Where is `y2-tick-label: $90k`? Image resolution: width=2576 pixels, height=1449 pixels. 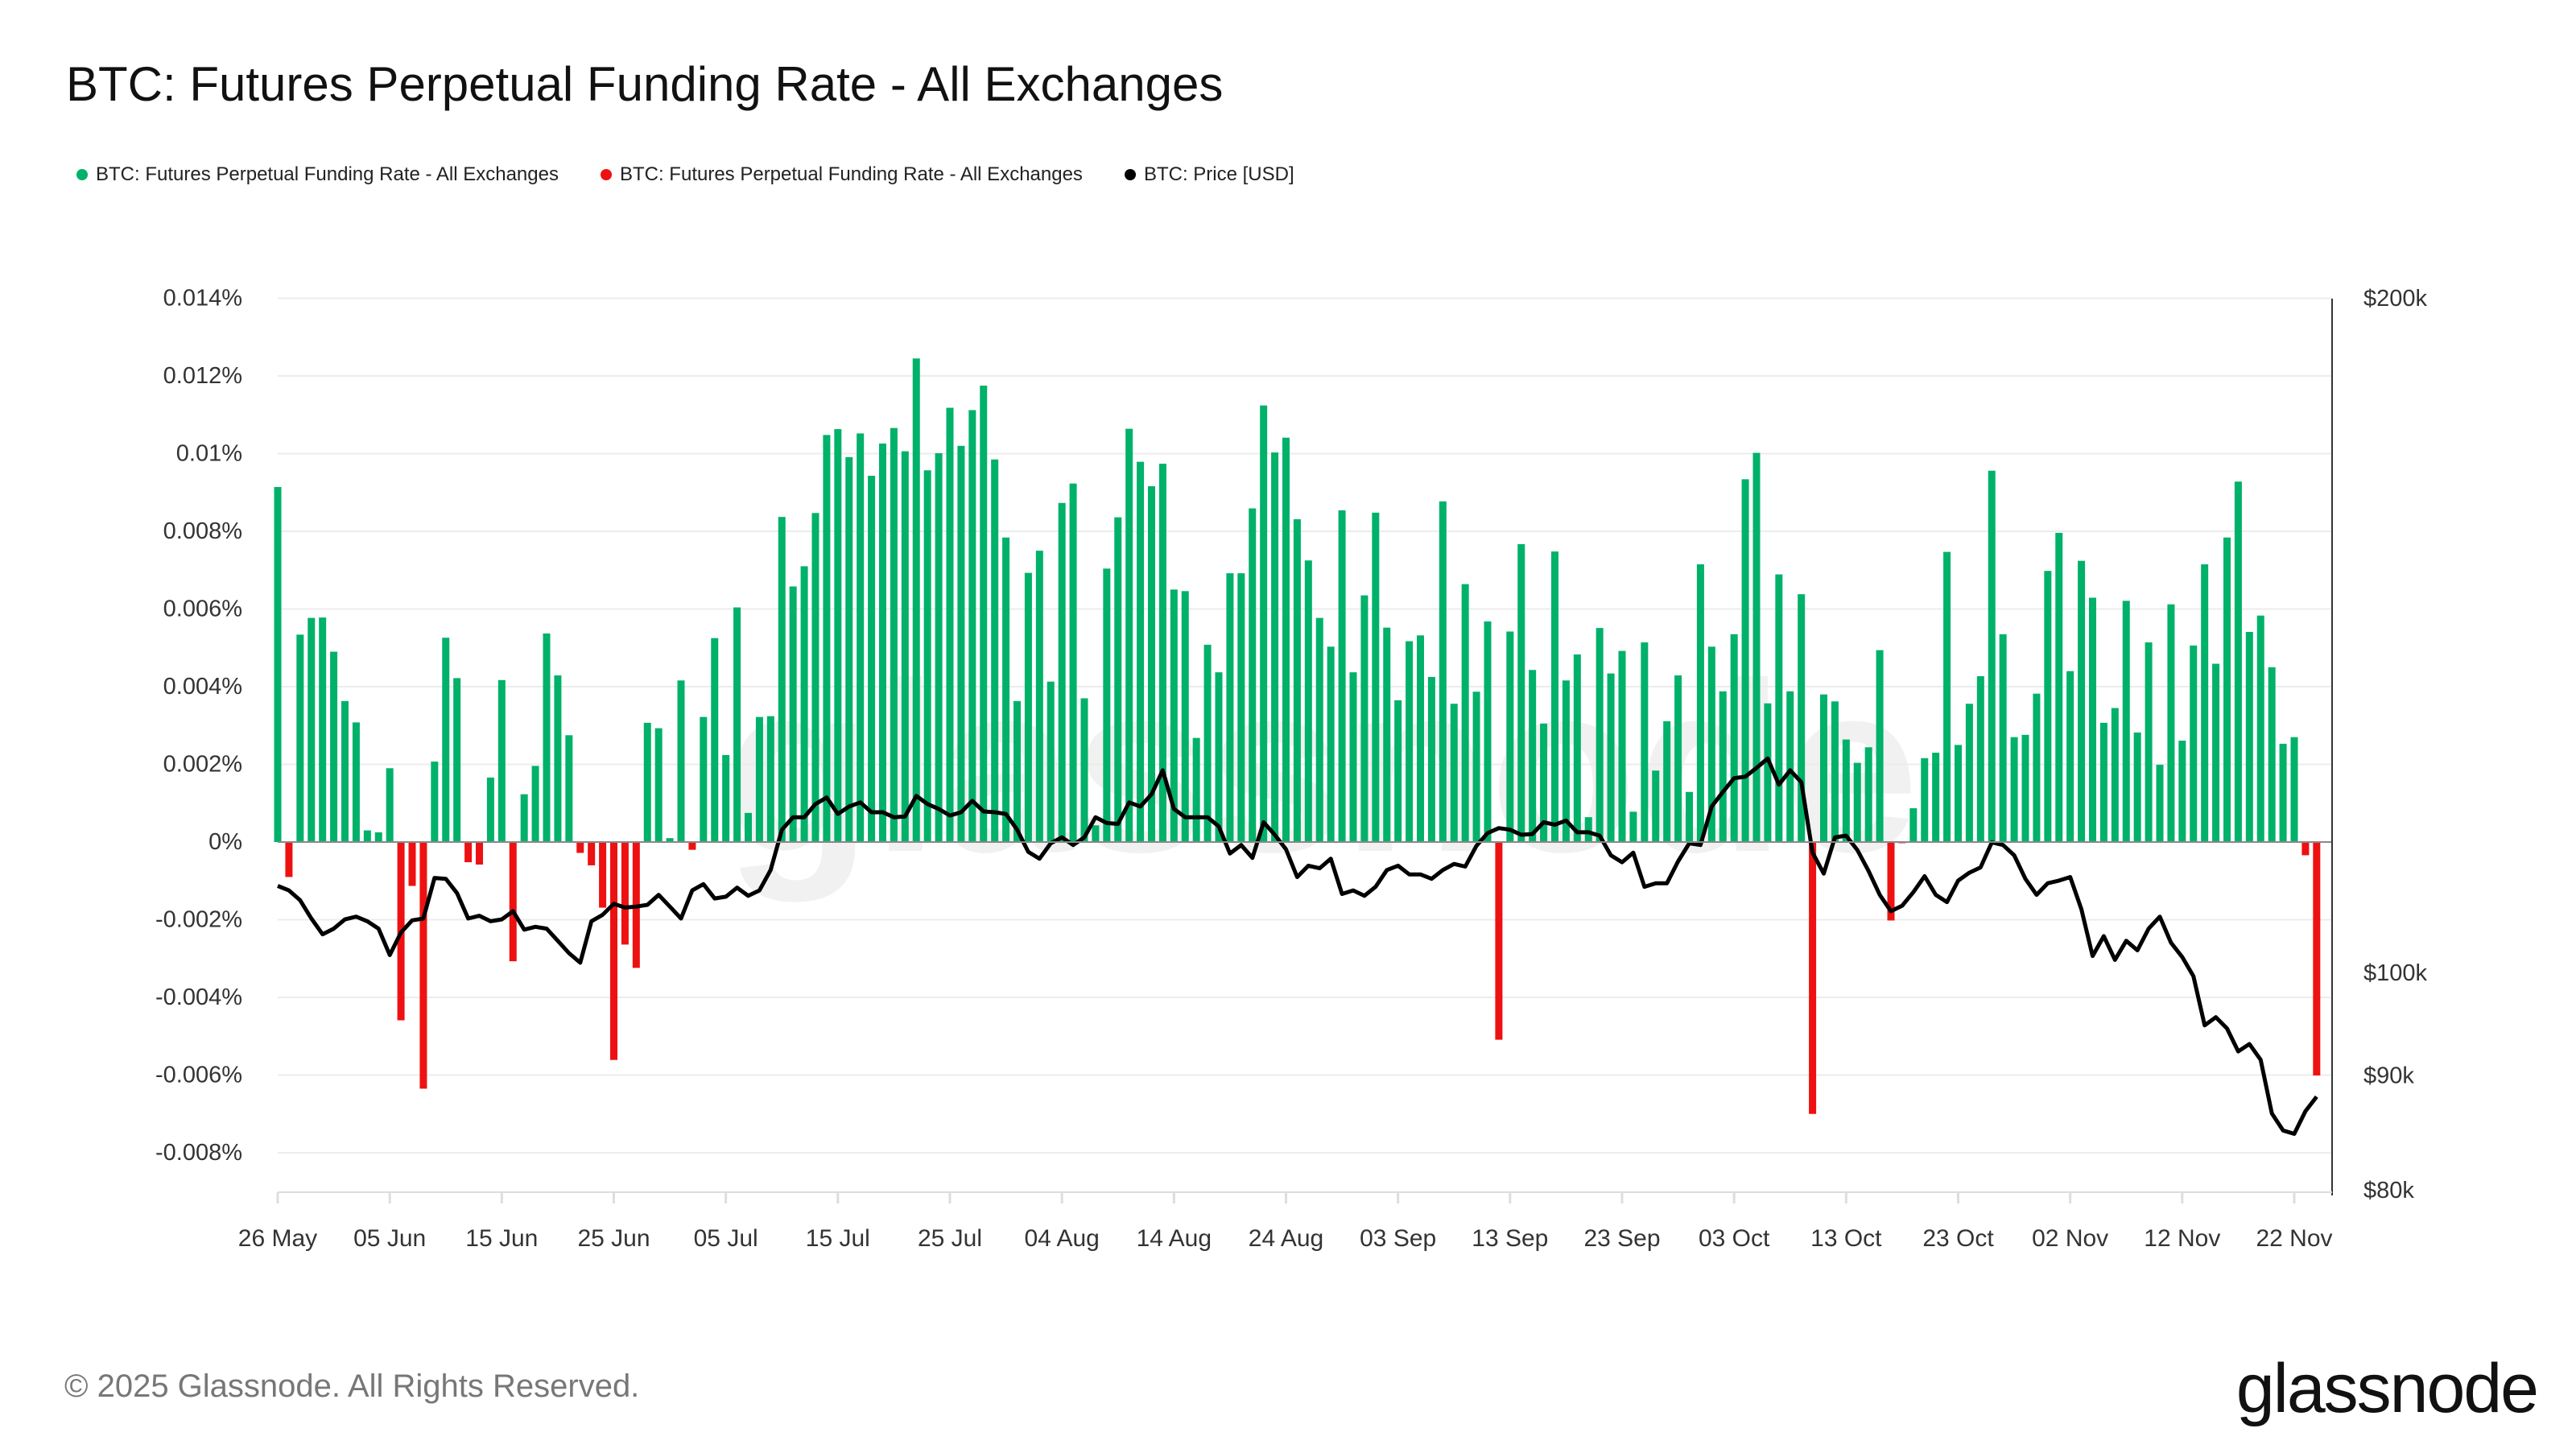 y2-tick-label: $90k is located at coordinates (2388, 1076).